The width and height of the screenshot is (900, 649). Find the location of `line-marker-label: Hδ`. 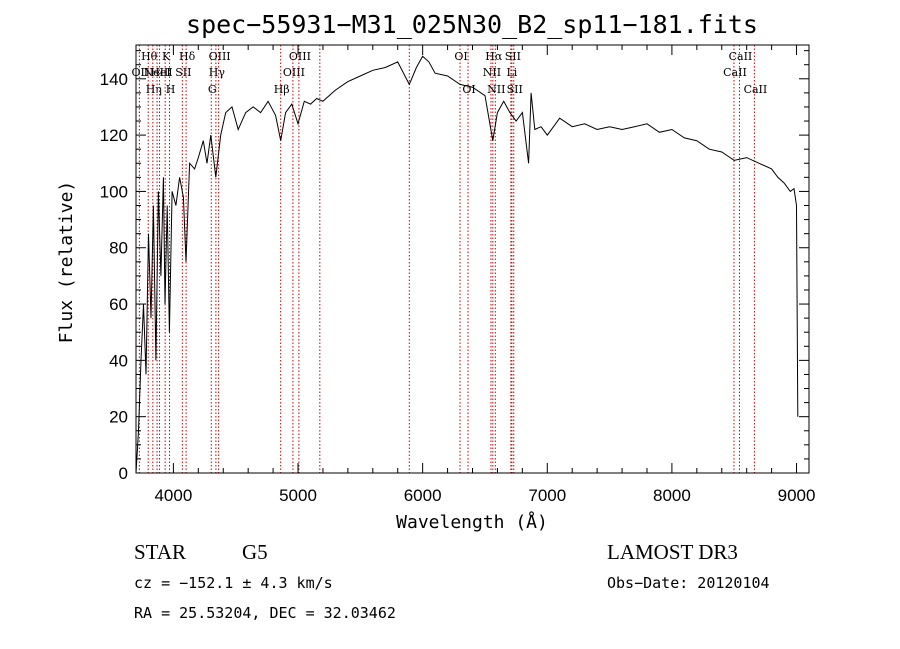

line-marker-label: Hδ is located at coordinates (187, 56).